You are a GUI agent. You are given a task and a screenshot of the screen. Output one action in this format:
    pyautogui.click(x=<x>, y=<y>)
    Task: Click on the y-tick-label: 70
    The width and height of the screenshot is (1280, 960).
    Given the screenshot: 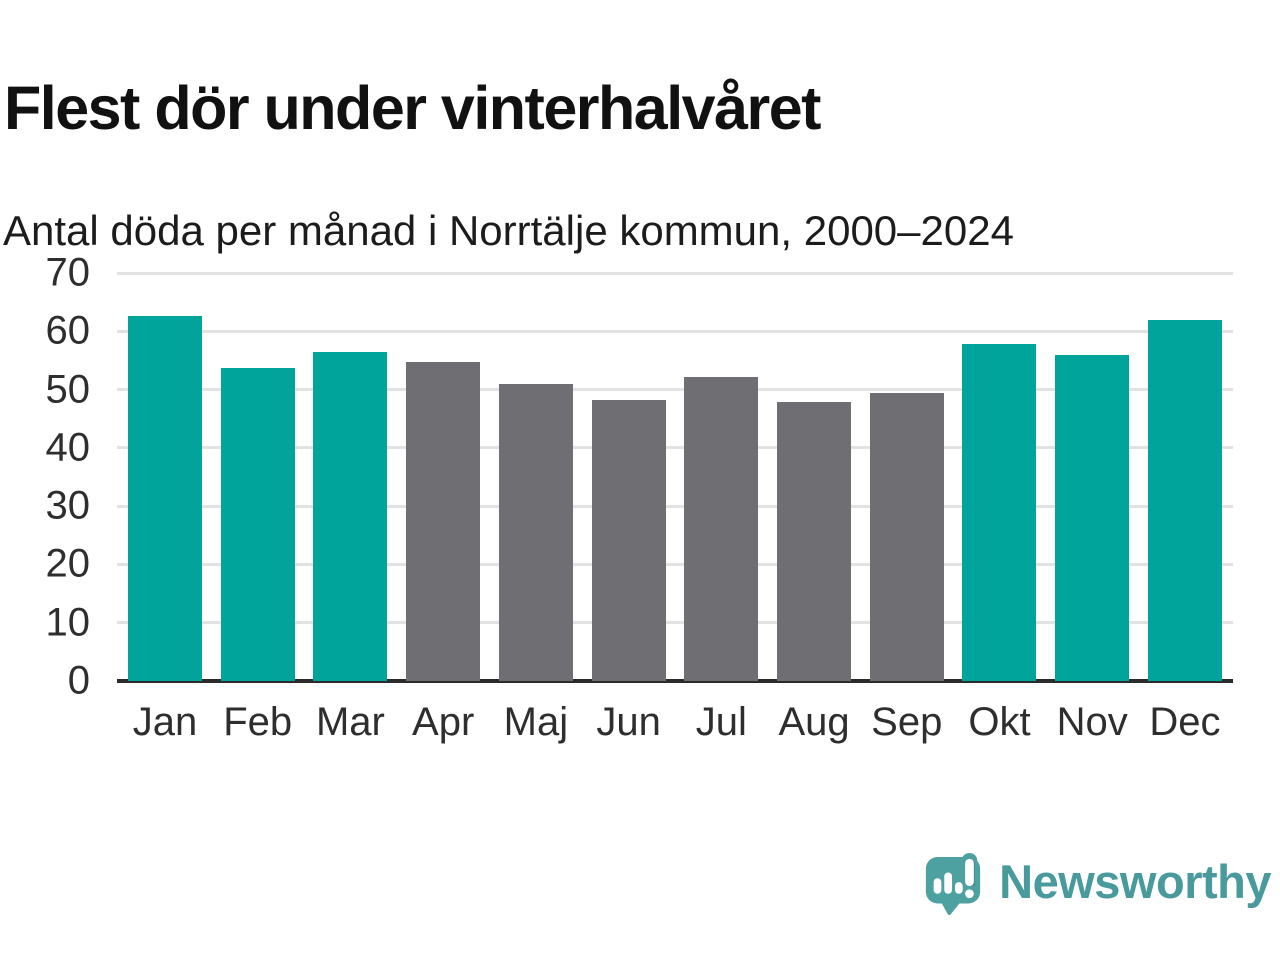 What is the action you would take?
    pyautogui.click(x=68, y=272)
    